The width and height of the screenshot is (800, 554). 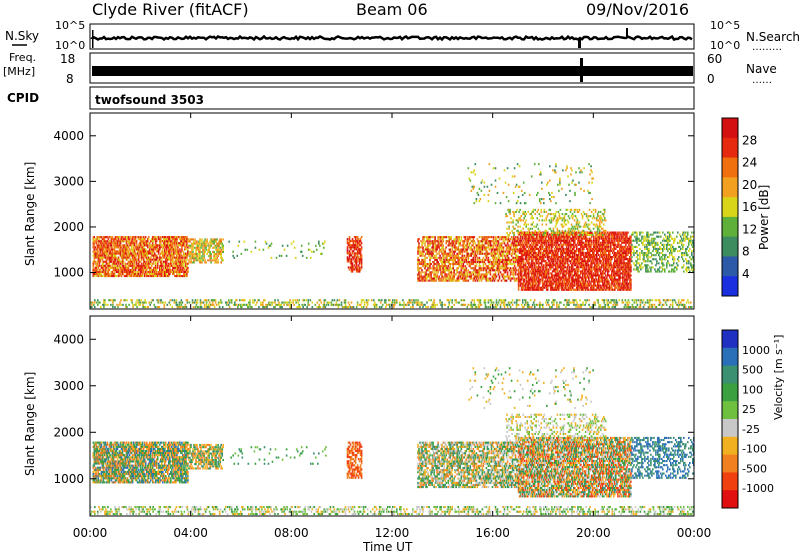 What do you see at coordinates (170, 9) in the screenshot?
I see `station-title: Clyde River (fitACF)` at bounding box center [170, 9].